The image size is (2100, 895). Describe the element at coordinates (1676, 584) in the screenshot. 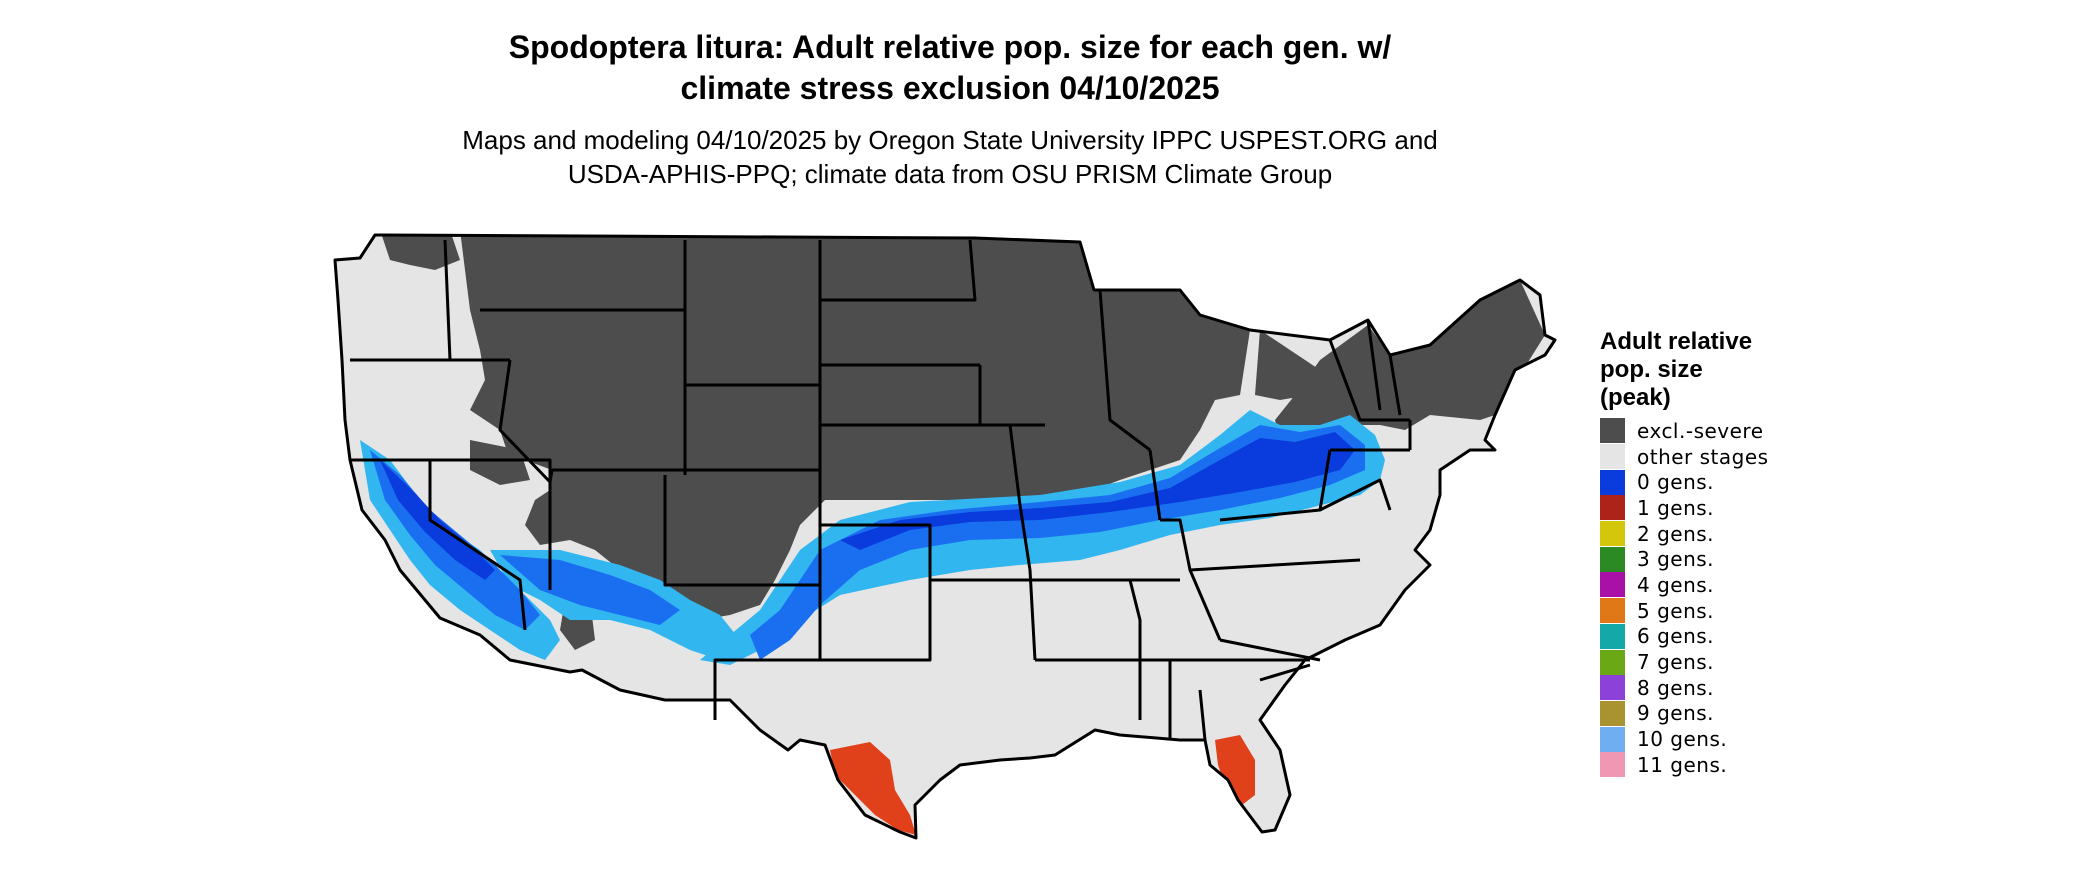

I see `legend-label: 4 gens.` at that location.